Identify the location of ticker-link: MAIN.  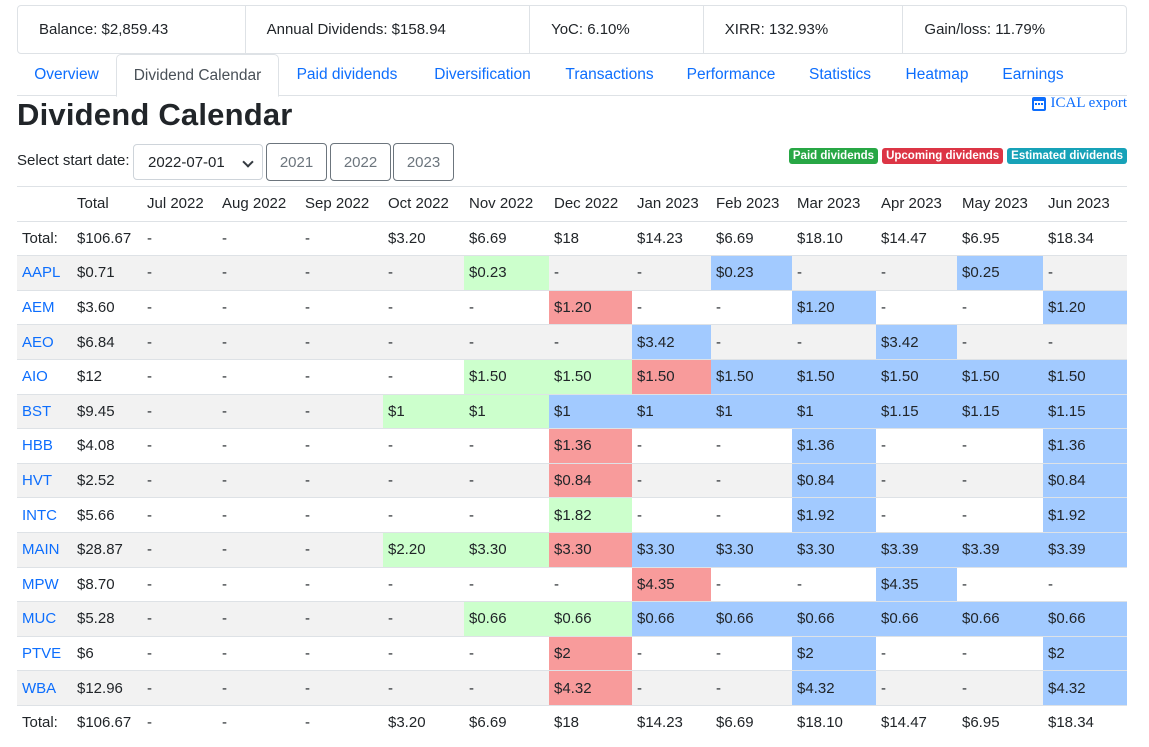
(41, 550).